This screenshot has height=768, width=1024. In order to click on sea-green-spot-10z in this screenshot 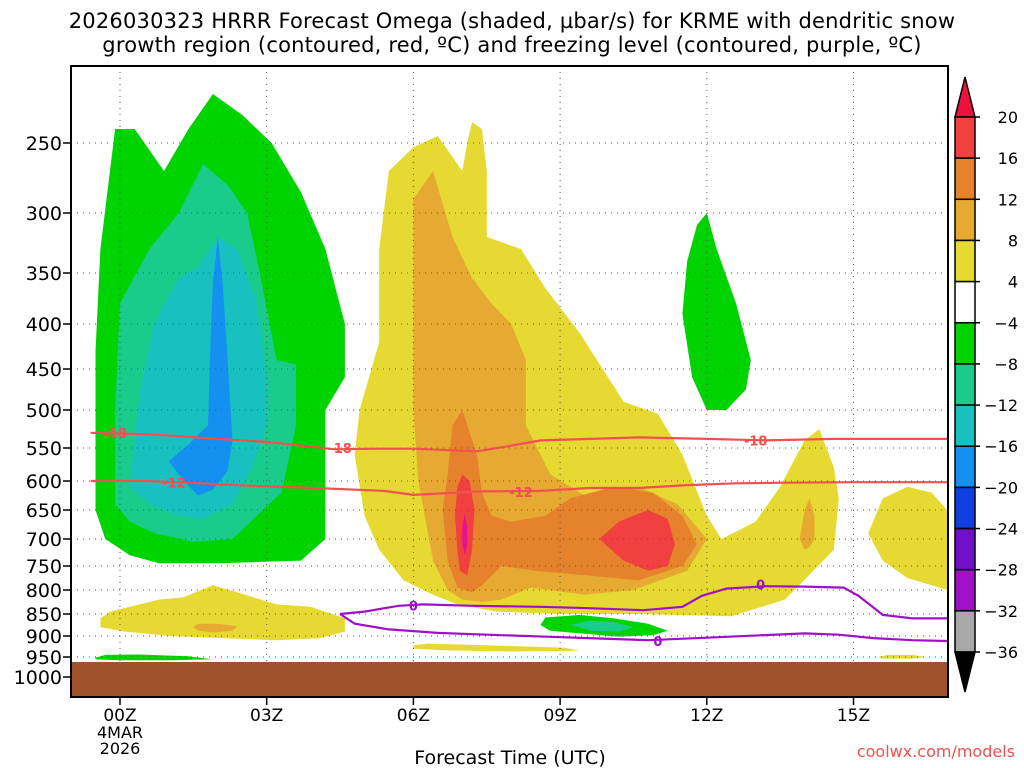, I will do `click(601, 626)`.